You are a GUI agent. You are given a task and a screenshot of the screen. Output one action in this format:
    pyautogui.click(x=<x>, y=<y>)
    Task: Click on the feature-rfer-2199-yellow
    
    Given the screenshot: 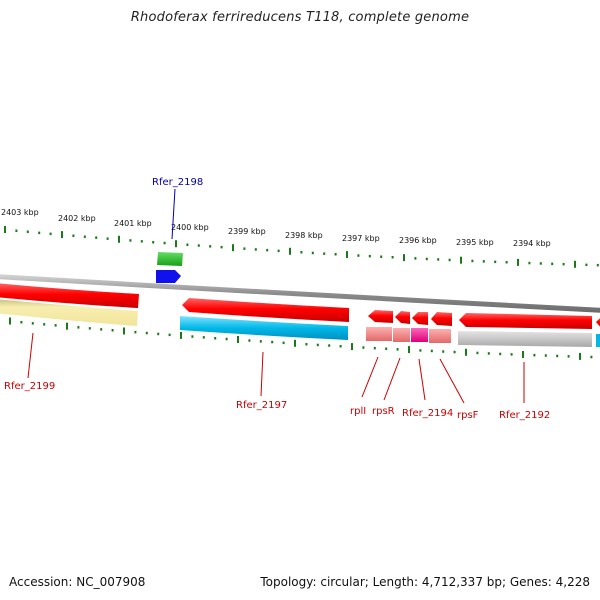 What is the action you would take?
    pyautogui.click(x=69, y=312)
    